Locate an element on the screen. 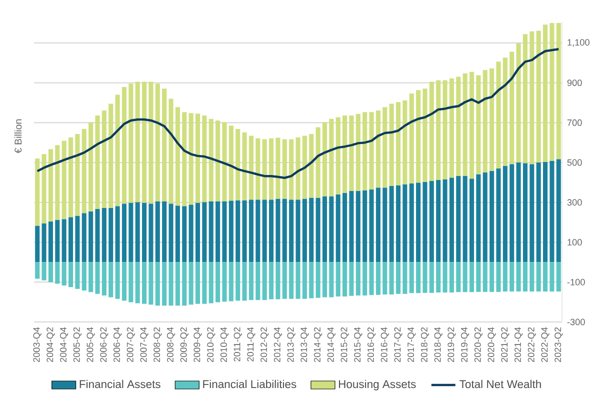 This screenshot has width=600, height=400. x-tick-label: 2018-Q4 is located at coordinates (438, 344).